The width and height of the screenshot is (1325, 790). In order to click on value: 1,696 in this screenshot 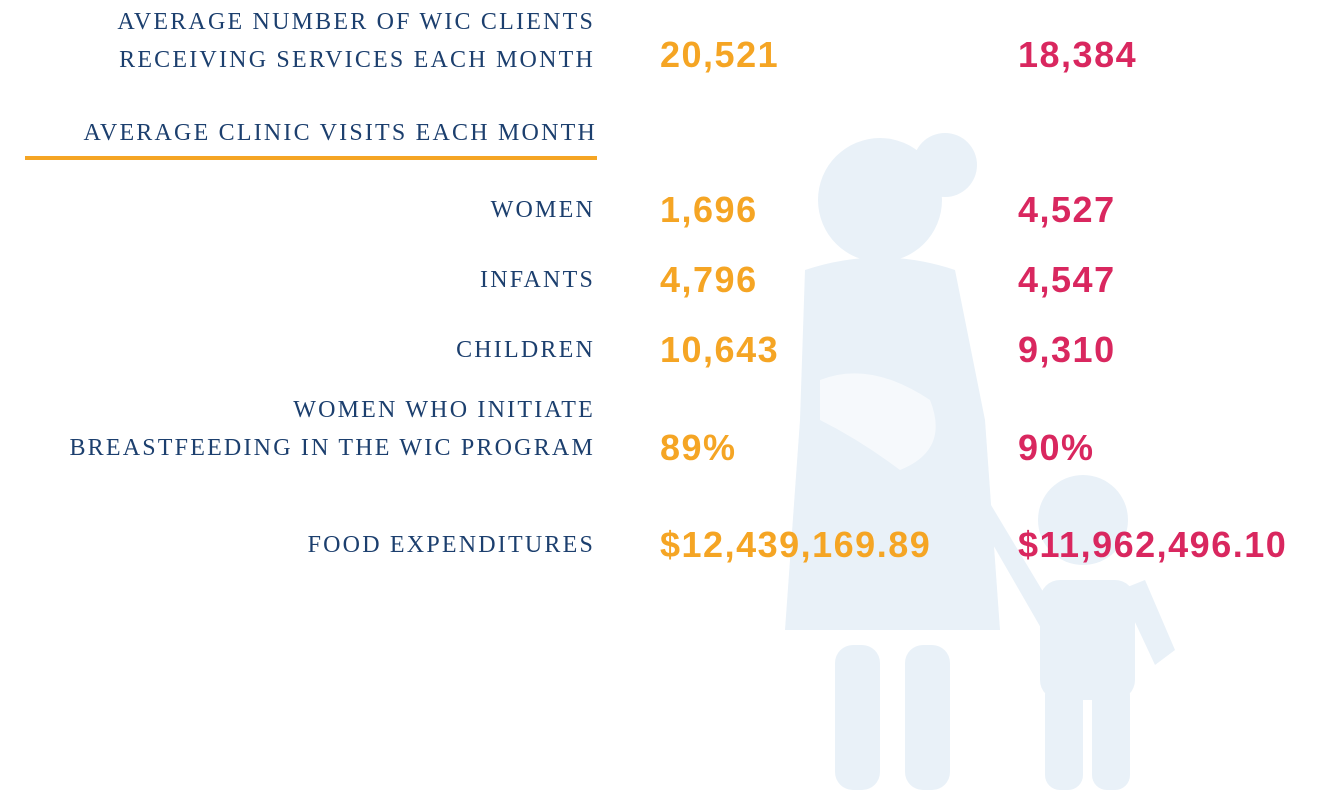, I will do `click(709, 209)`.